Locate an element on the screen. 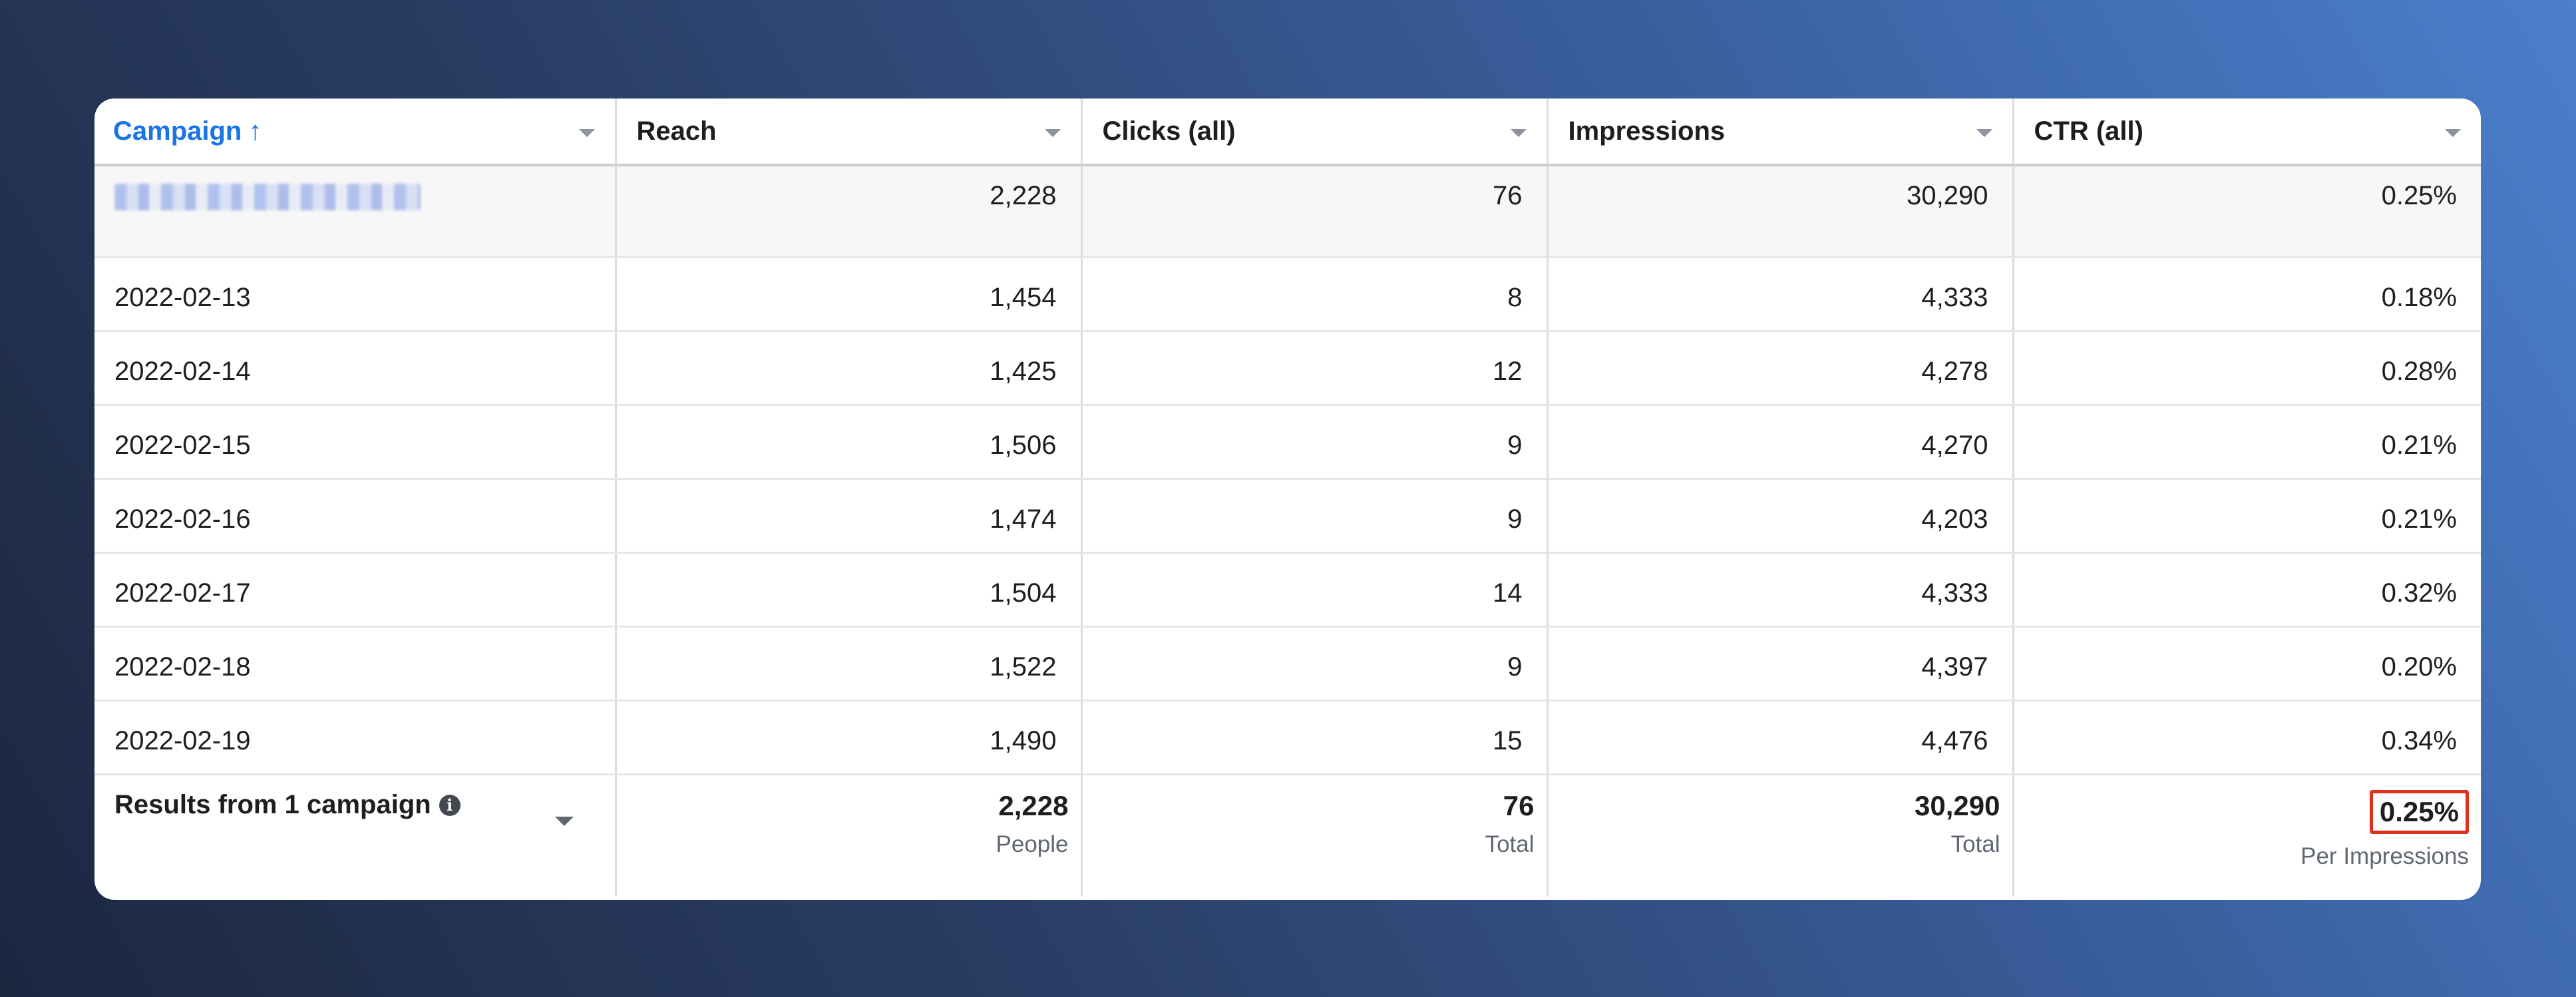 The image size is (2576, 997). campaign-name-cell is located at coordinates (355, 212).